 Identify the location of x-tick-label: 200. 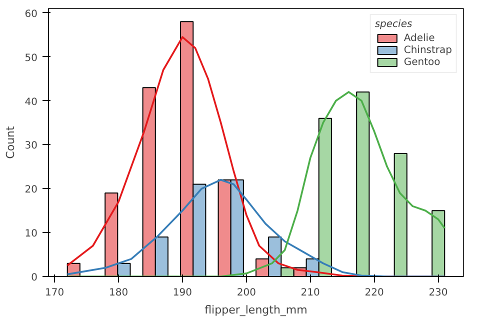
(246, 293).